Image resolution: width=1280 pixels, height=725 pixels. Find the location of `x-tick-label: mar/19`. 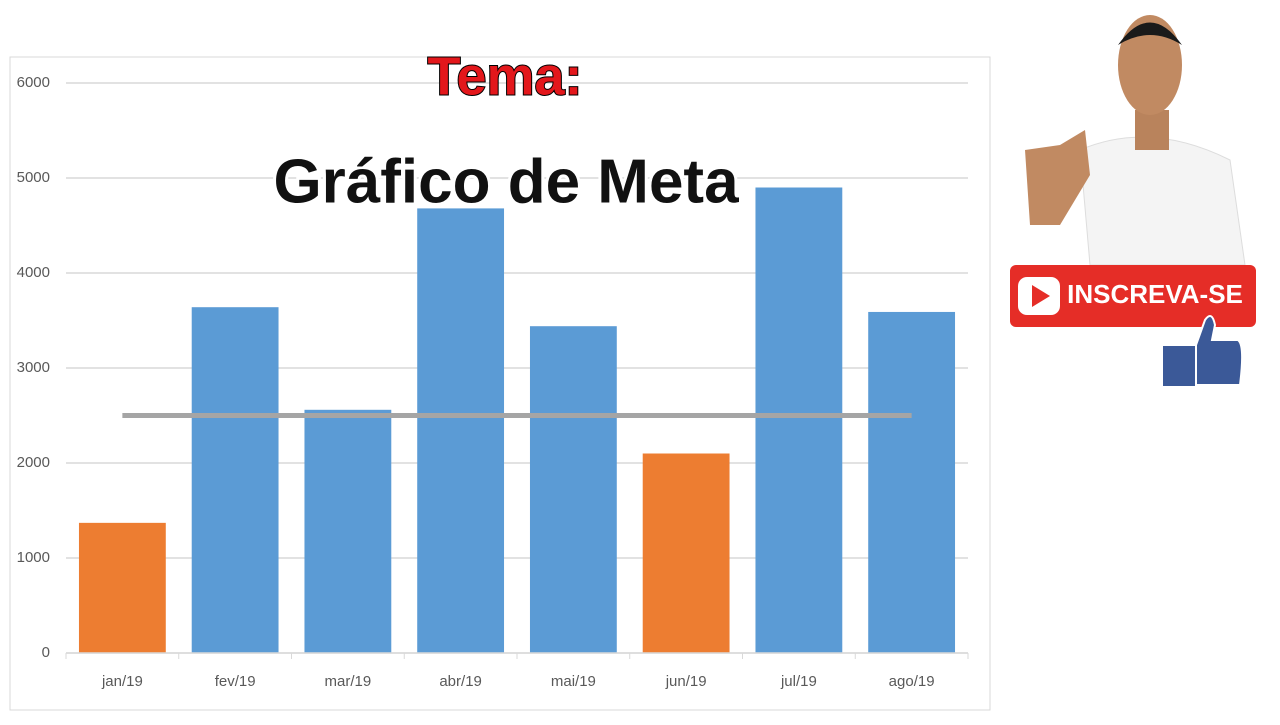

x-tick-label: mar/19 is located at coordinates (348, 681).